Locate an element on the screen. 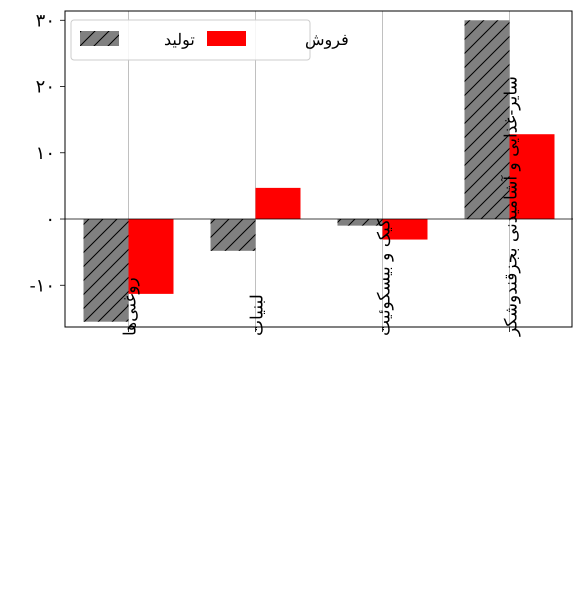 Image resolution: width=573 pixels, height=606 pixels. y-tick-label: ۱۰ is located at coordinates (45, 153).